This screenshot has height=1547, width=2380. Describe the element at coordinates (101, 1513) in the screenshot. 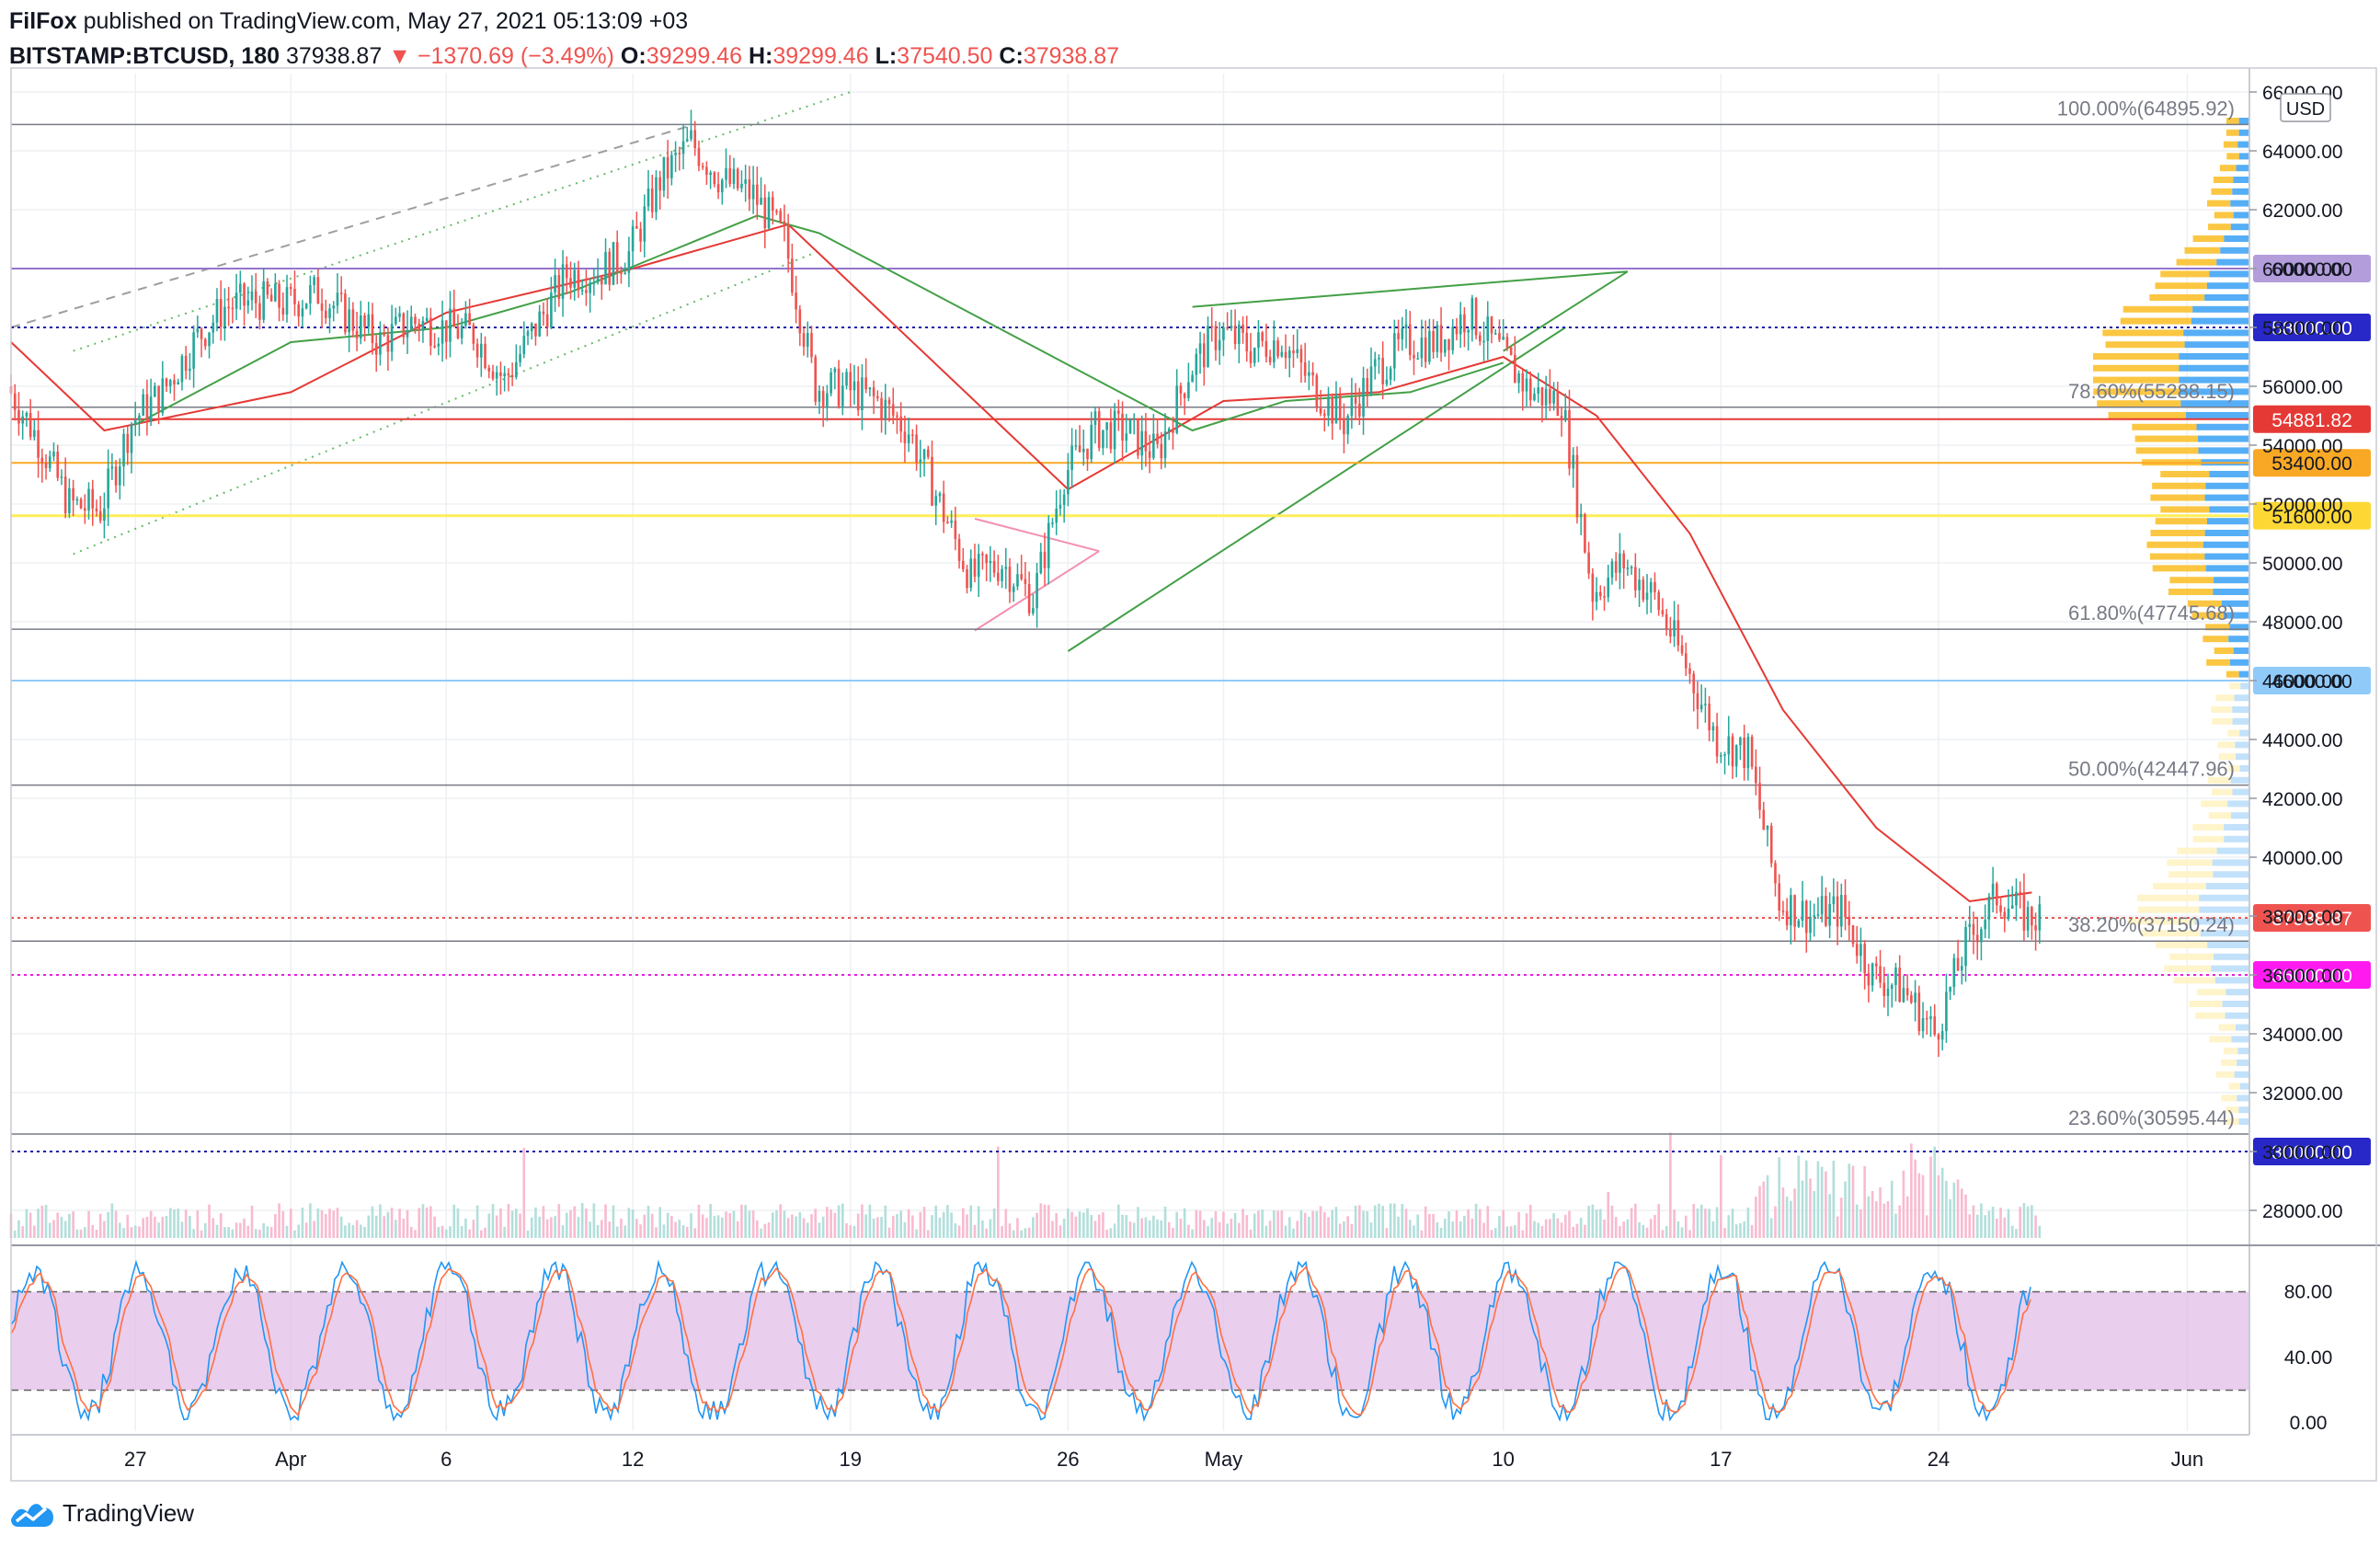

I see `footer-brand: TradingView` at that location.